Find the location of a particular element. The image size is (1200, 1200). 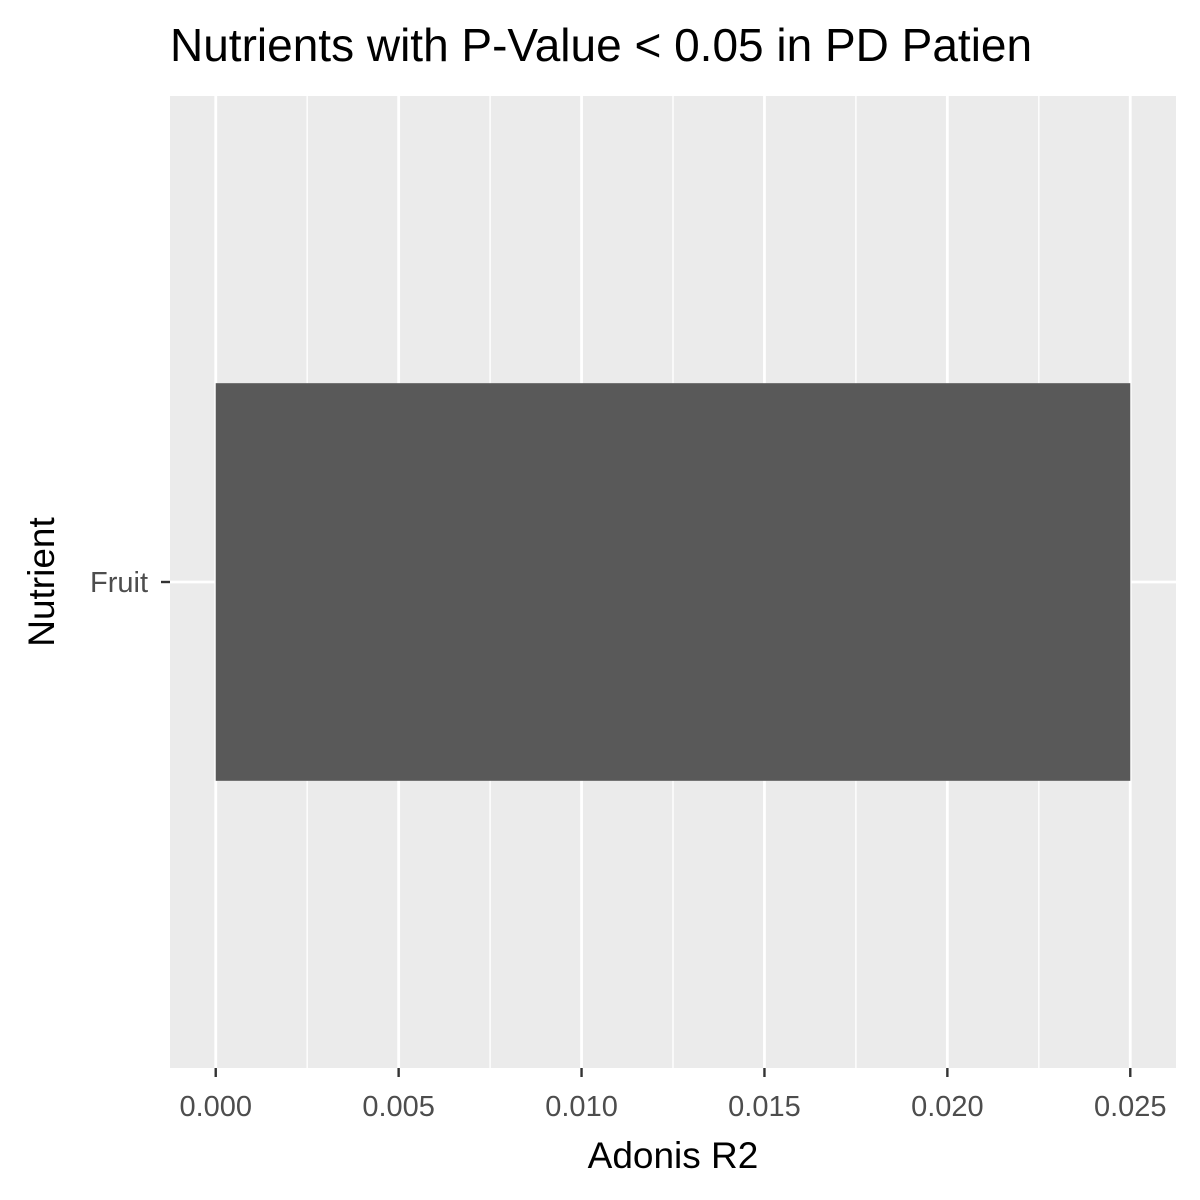

x-tick-label: 0.015 is located at coordinates (764, 1107).